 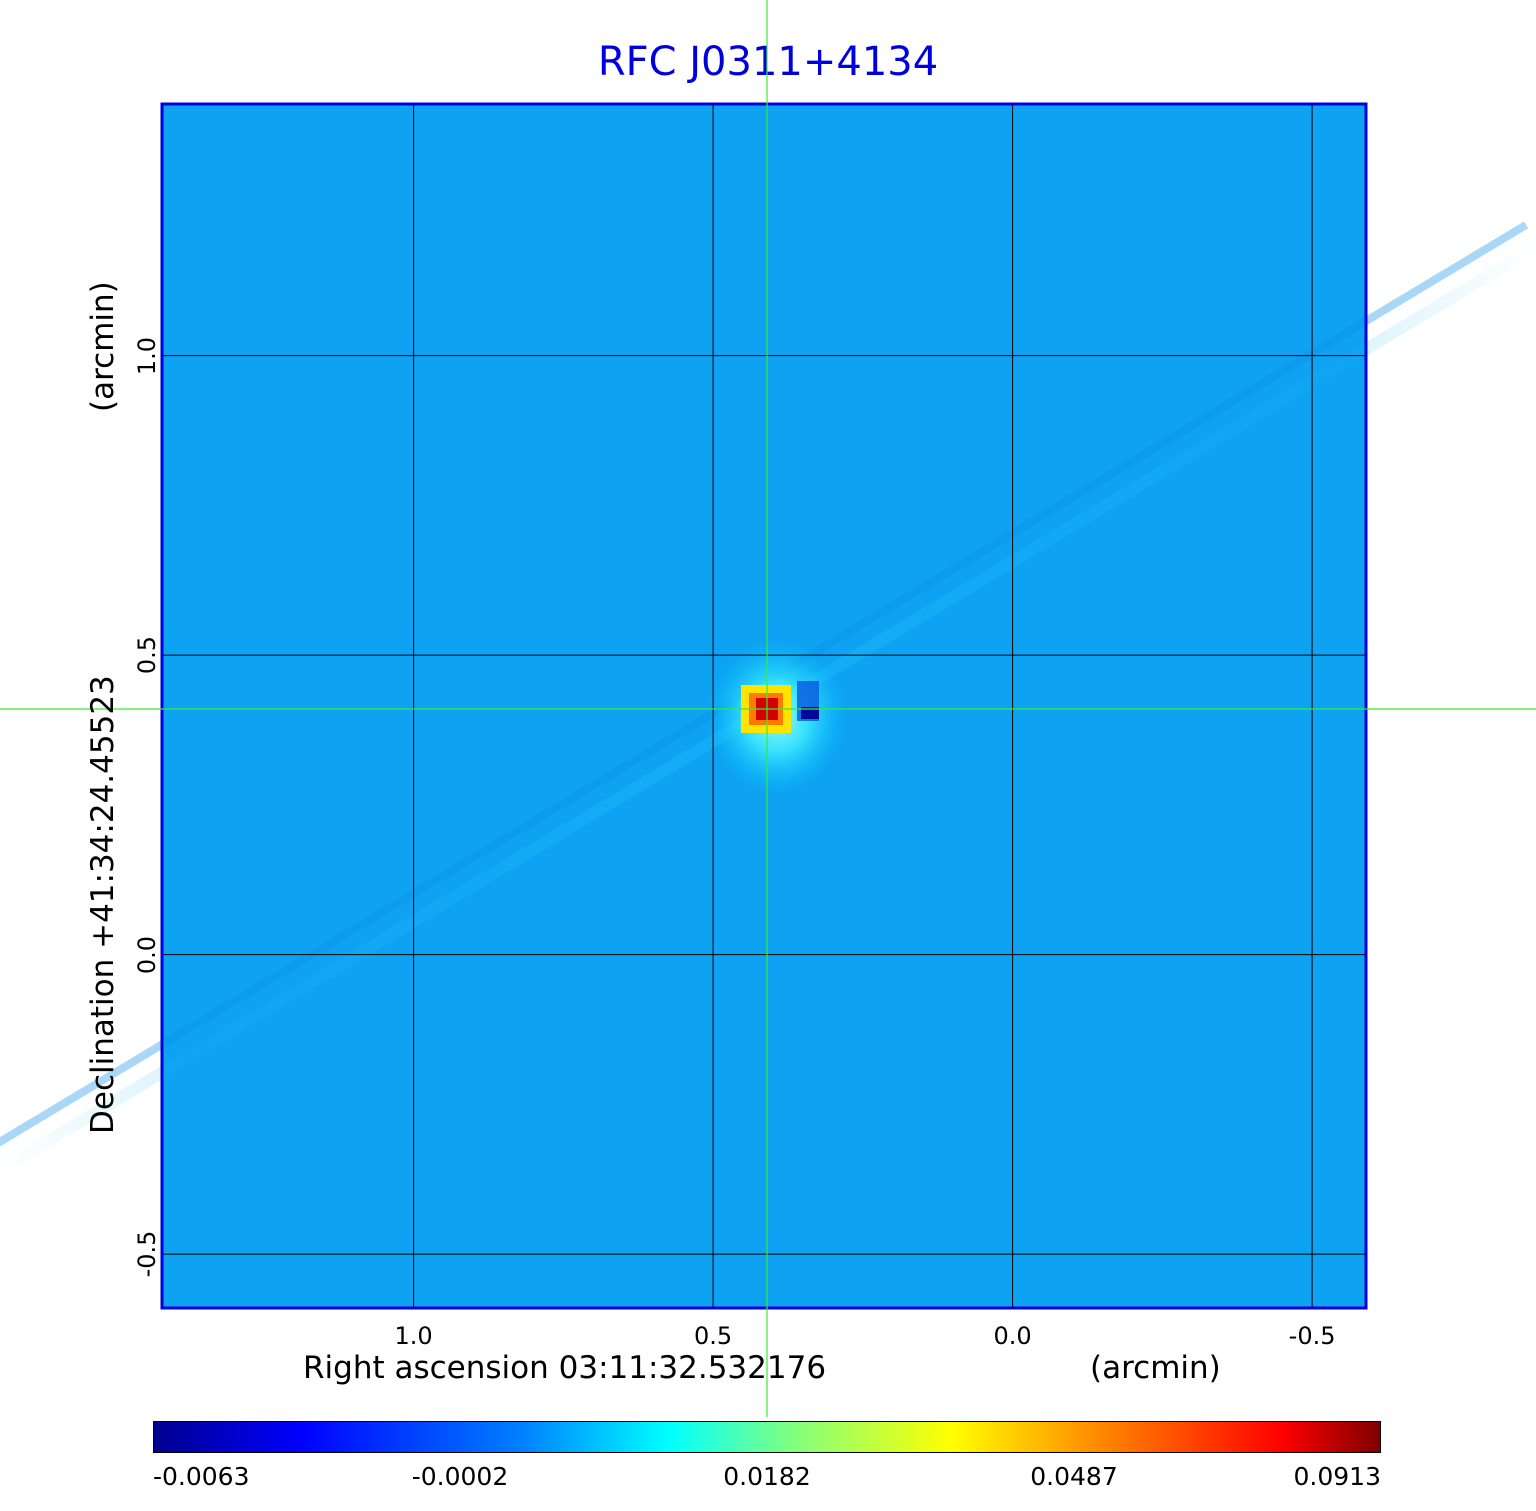 I want to click on x-axis-unit: (arcmin), so click(x=1155, y=1368).